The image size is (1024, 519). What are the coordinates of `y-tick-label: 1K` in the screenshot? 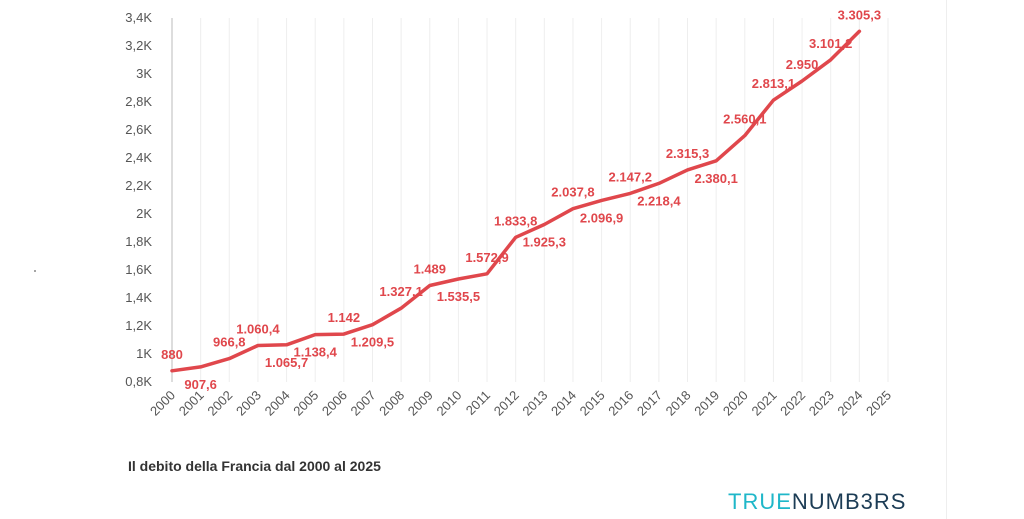 It's located at (144, 353).